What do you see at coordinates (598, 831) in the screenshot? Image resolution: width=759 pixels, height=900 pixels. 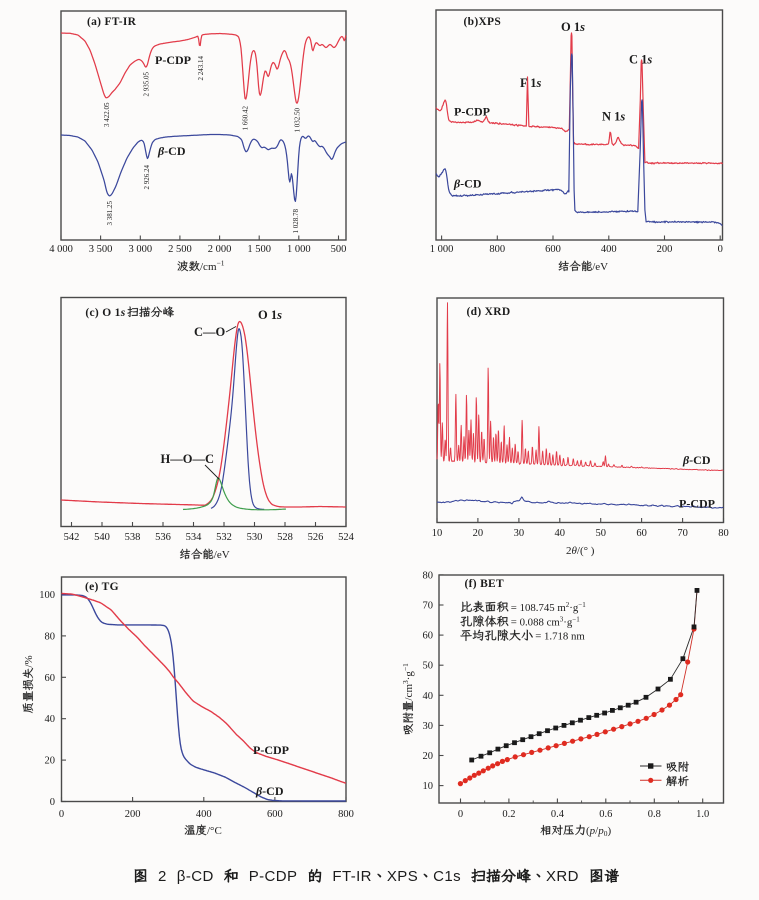 I see `svg-text: (p/p0)` at bounding box center [598, 831].